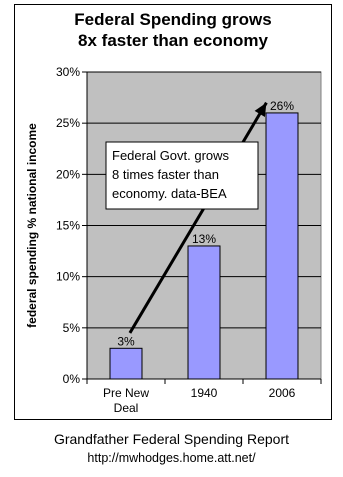 This screenshot has height=477, width=343. I want to click on data-label: 13%, so click(204, 239).